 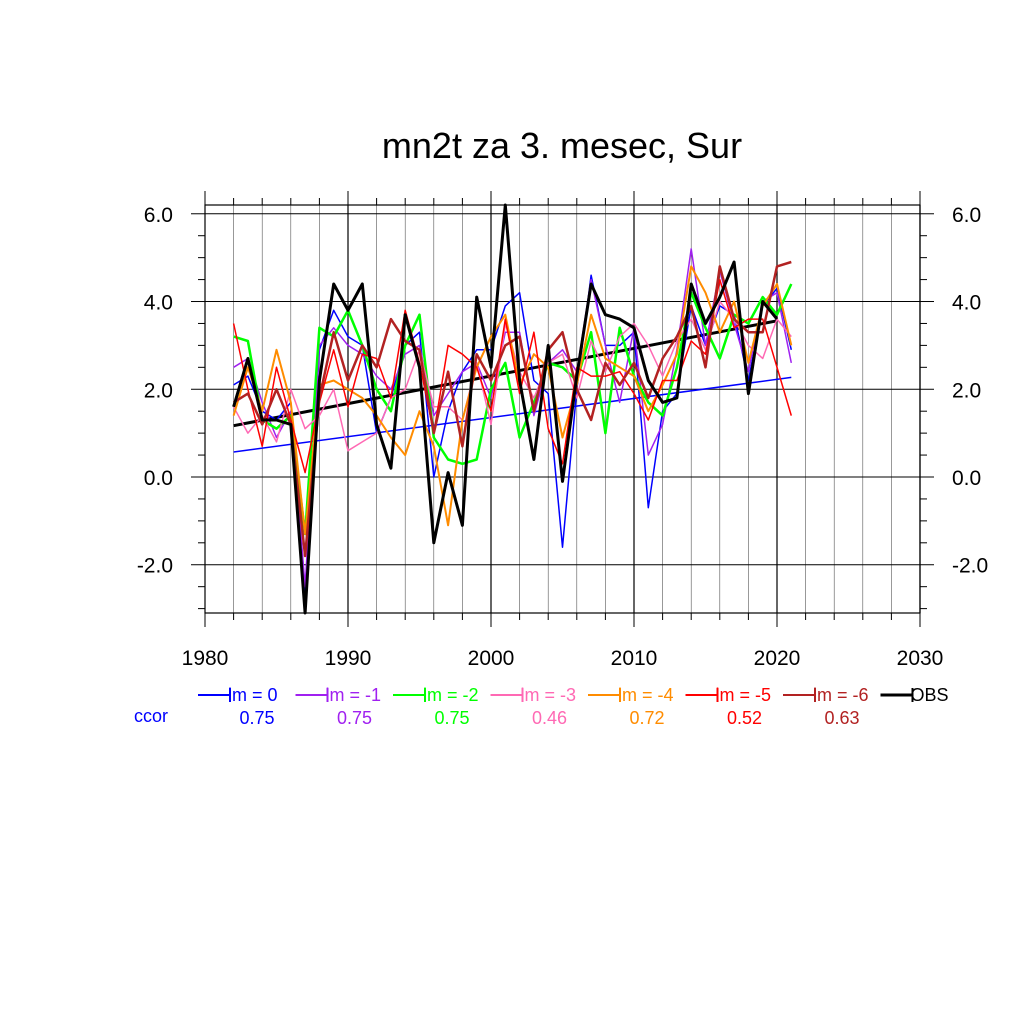 I want to click on trend-line, so click(x=512, y=414).